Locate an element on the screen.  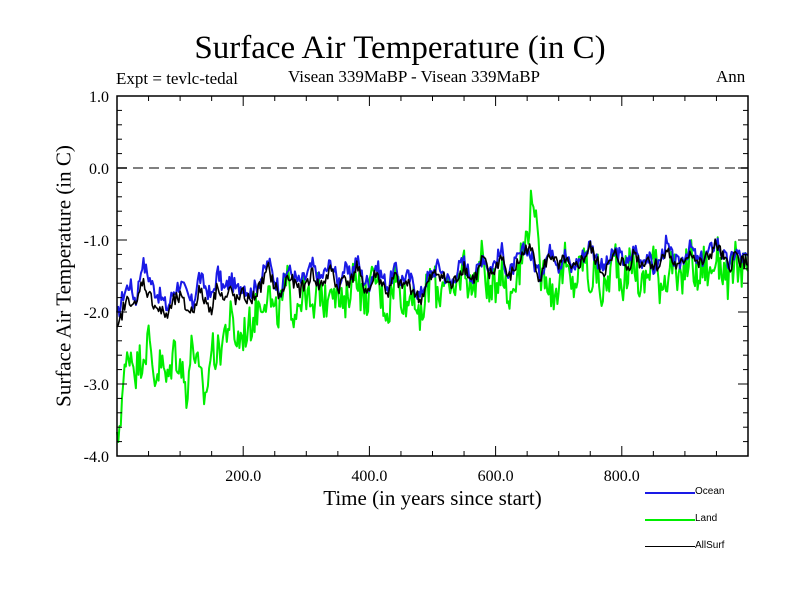
legend-swatch-allsurf is located at coordinates (670, 546).